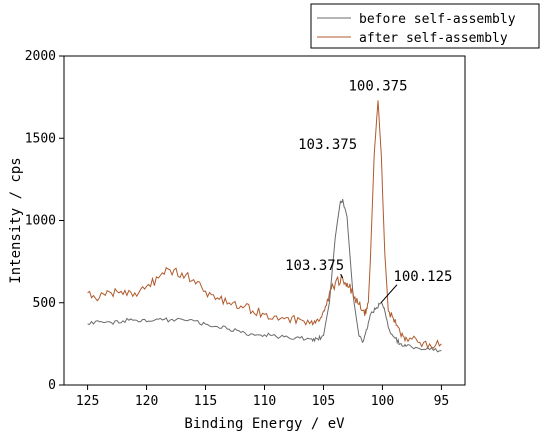 The width and height of the screenshot is (550, 438). What do you see at coordinates (264, 401) in the screenshot?
I see `x-tick-label-3: 110` at bounding box center [264, 401].